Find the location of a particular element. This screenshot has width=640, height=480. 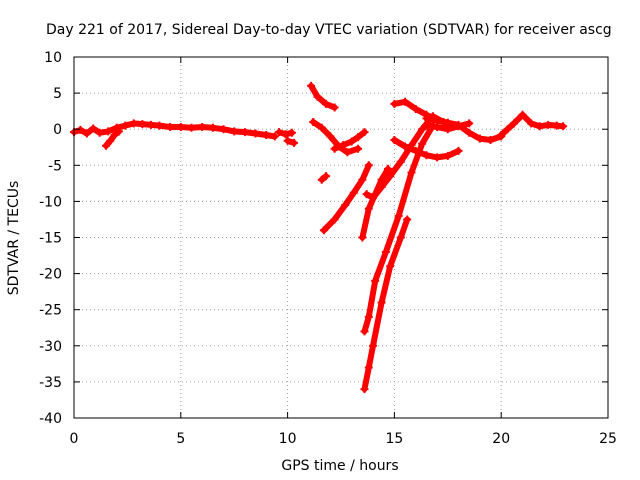

x-tick-label: 5 is located at coordinates (180, 439).